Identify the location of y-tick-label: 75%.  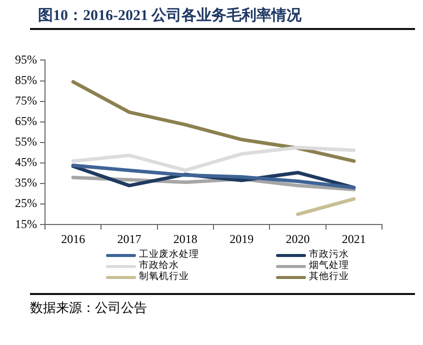
(25, 100).